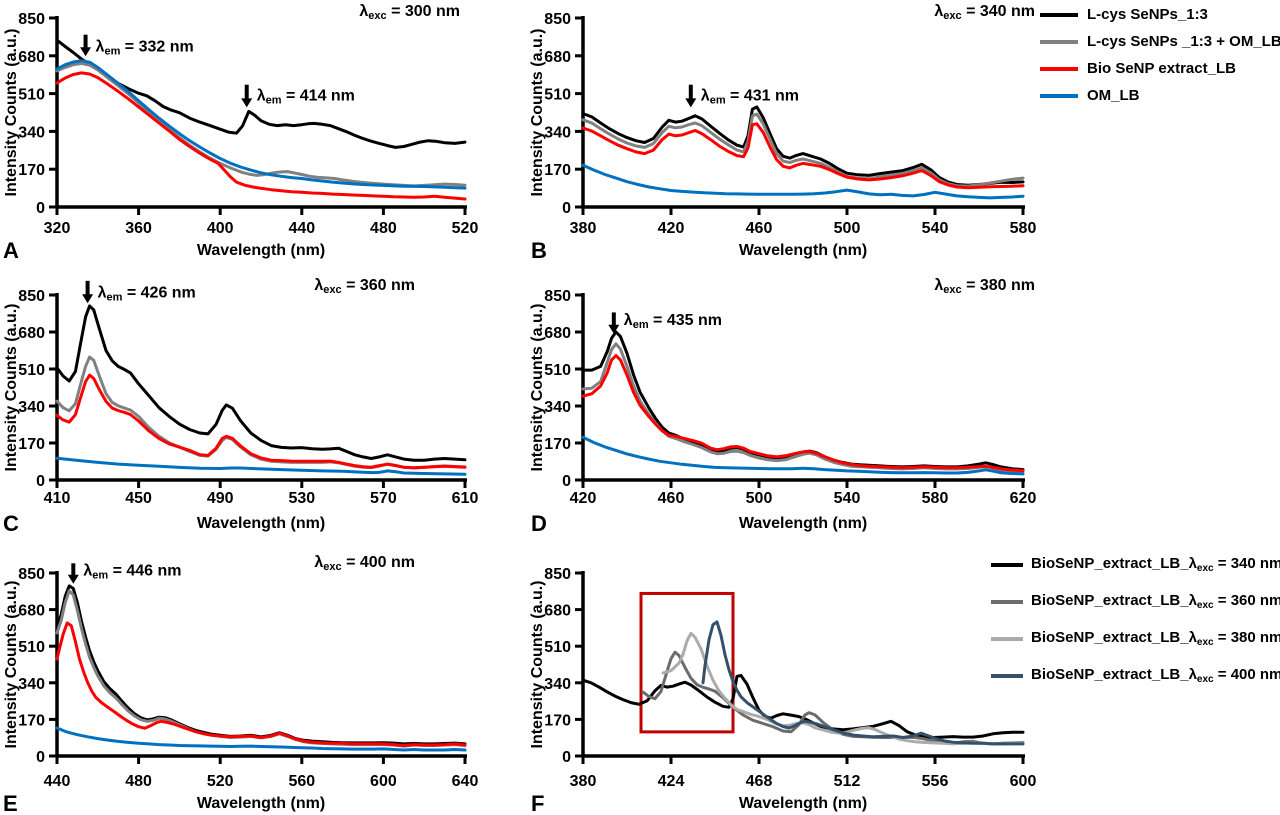  I want to click on legend-item: L-cys SeNPs _1:3 + OM_LB, so click(1160, 41).